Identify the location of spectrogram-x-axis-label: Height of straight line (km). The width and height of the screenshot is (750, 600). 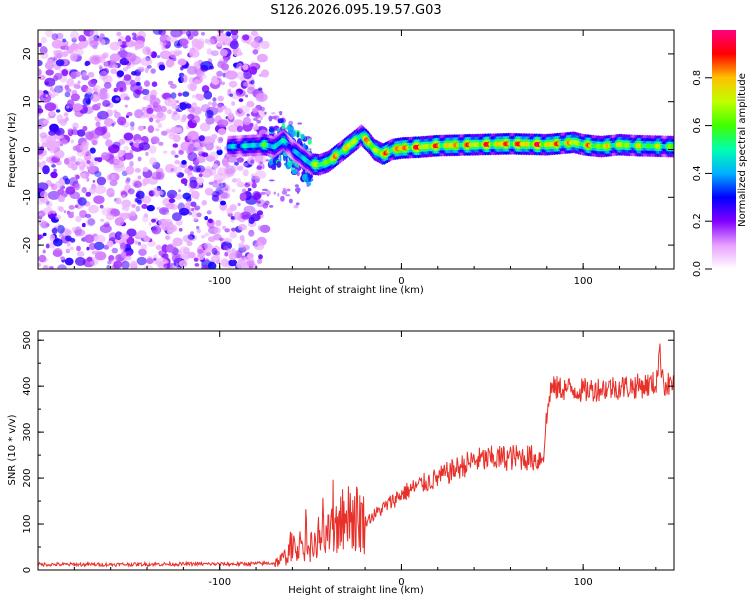
(356, 290).